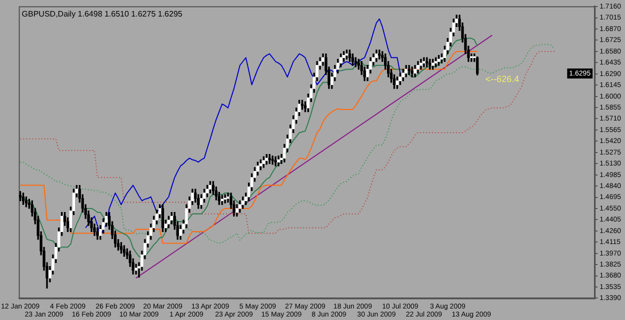  Describe the element at coordinates (502, 79) in the screenshot. I see `annotation: <--626.4` at that location.